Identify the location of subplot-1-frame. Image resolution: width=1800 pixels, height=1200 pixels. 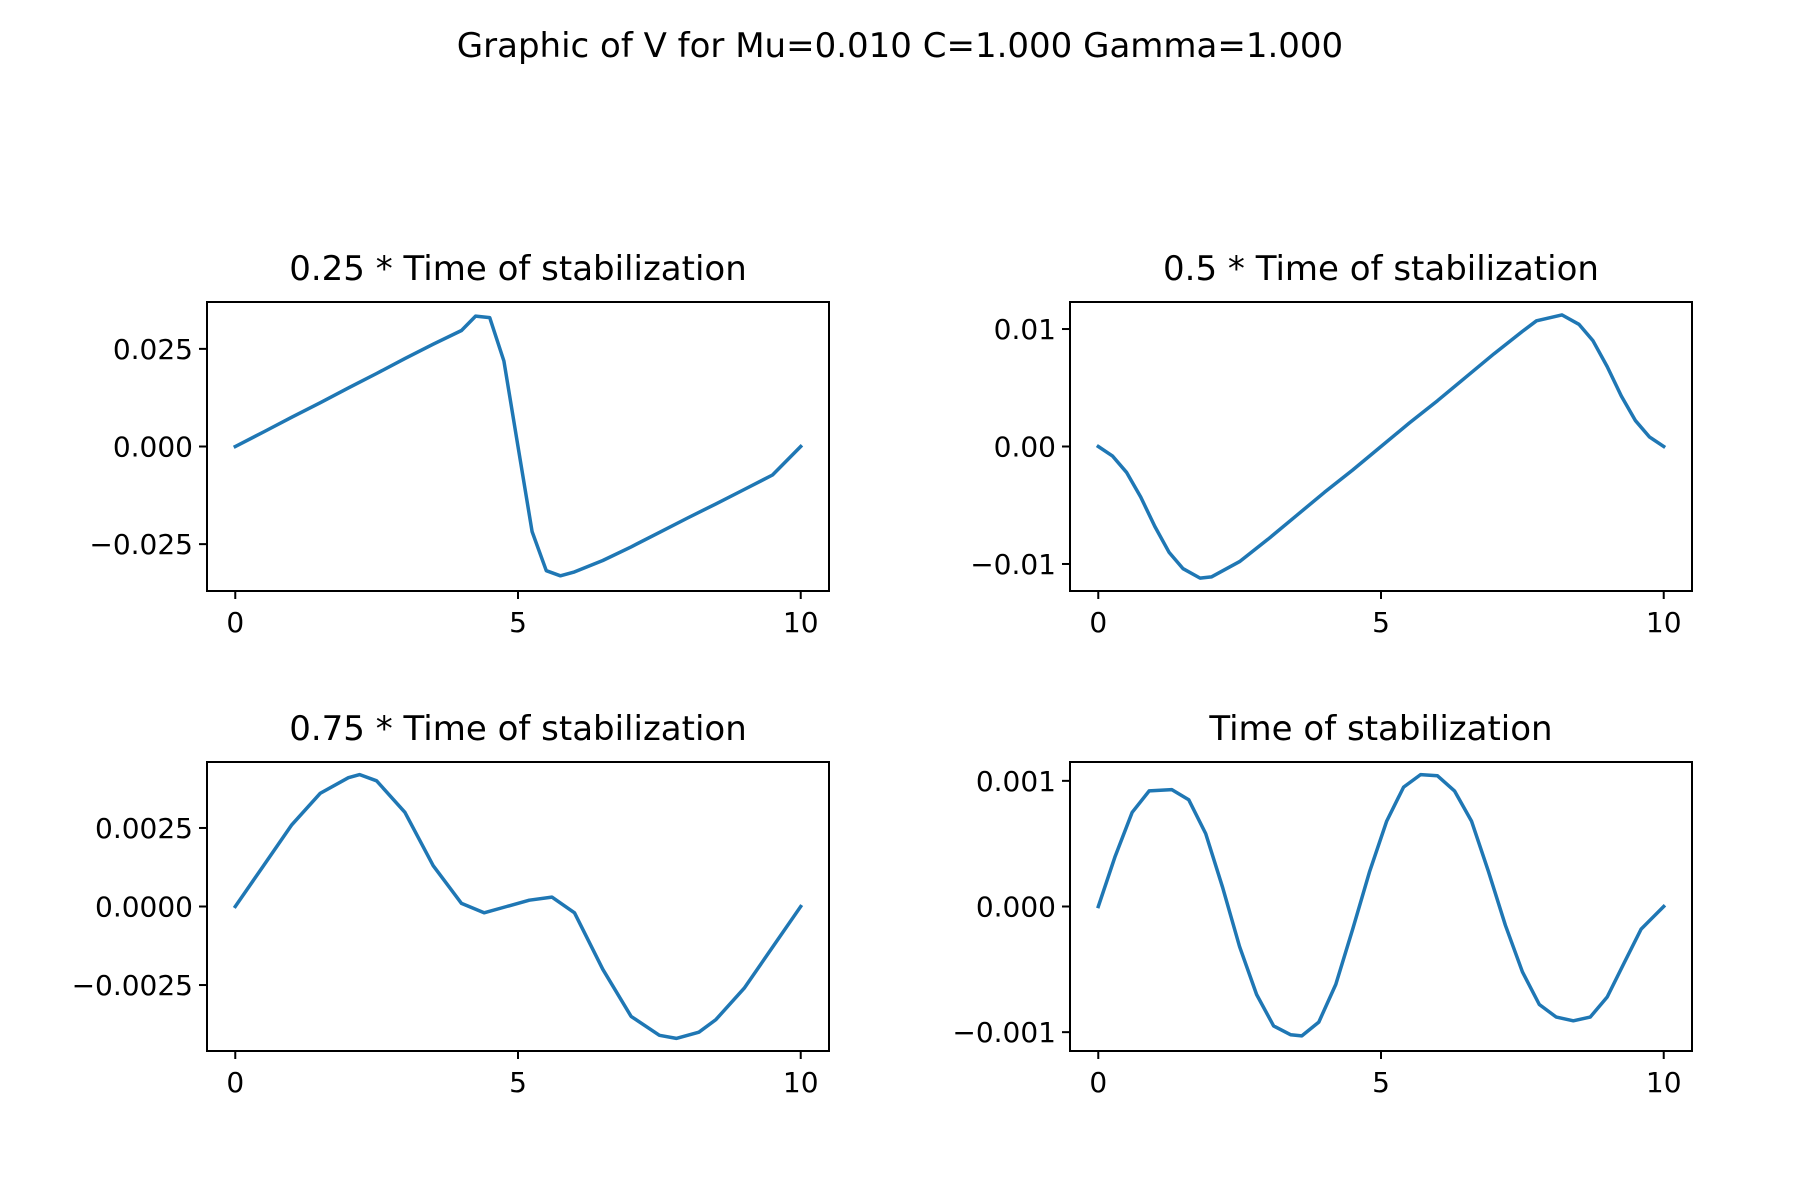
(518, 446).